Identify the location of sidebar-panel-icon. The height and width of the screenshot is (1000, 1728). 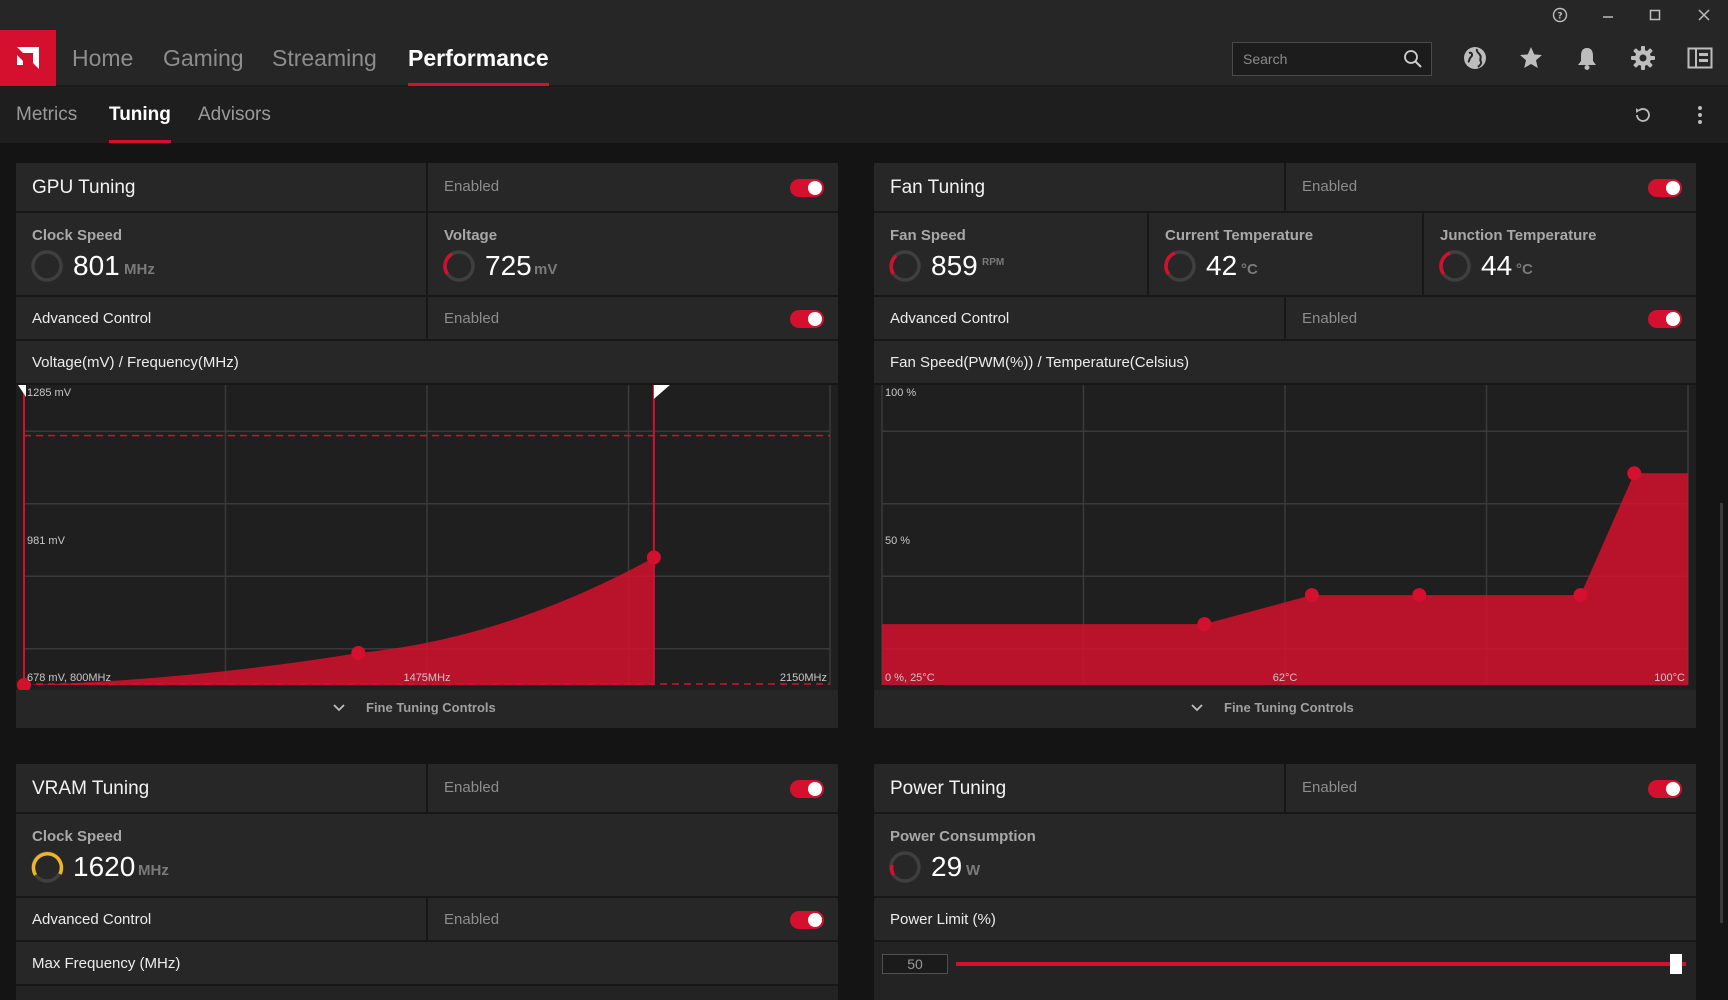
(1700, 58).